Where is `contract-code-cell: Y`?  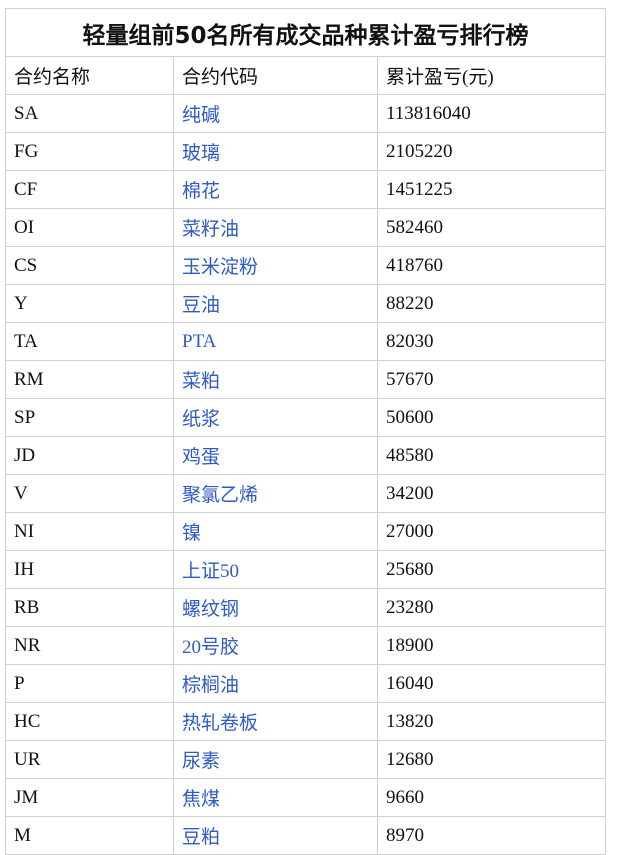 contract-code-cell: Y is located at coordinates (89, 303).